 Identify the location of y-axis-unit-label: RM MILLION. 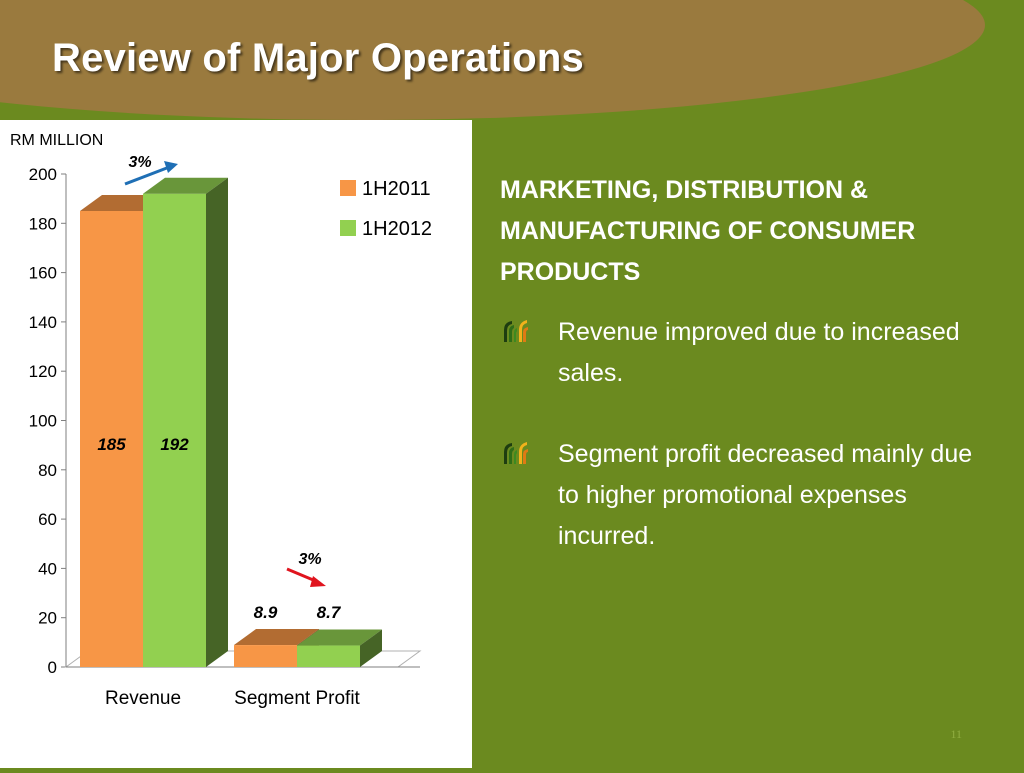
(56, 140).